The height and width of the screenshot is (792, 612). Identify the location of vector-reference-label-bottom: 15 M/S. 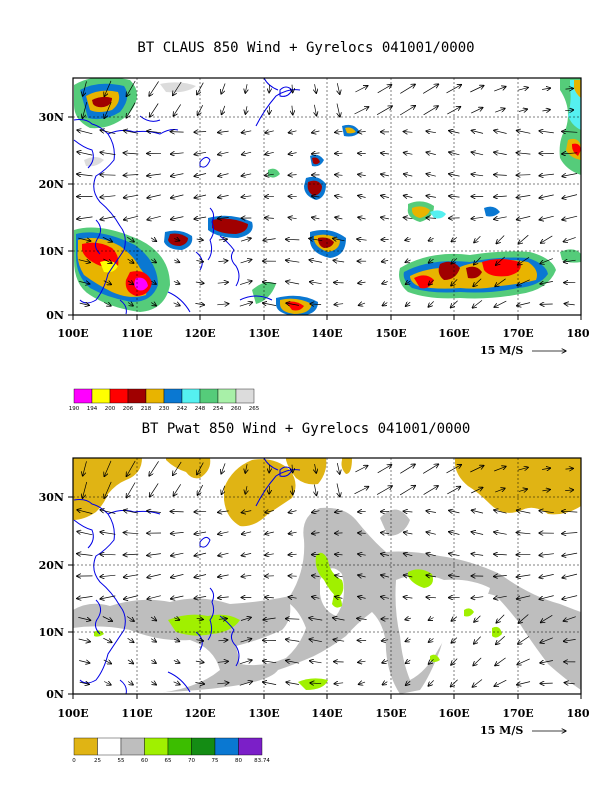
(501, 730).